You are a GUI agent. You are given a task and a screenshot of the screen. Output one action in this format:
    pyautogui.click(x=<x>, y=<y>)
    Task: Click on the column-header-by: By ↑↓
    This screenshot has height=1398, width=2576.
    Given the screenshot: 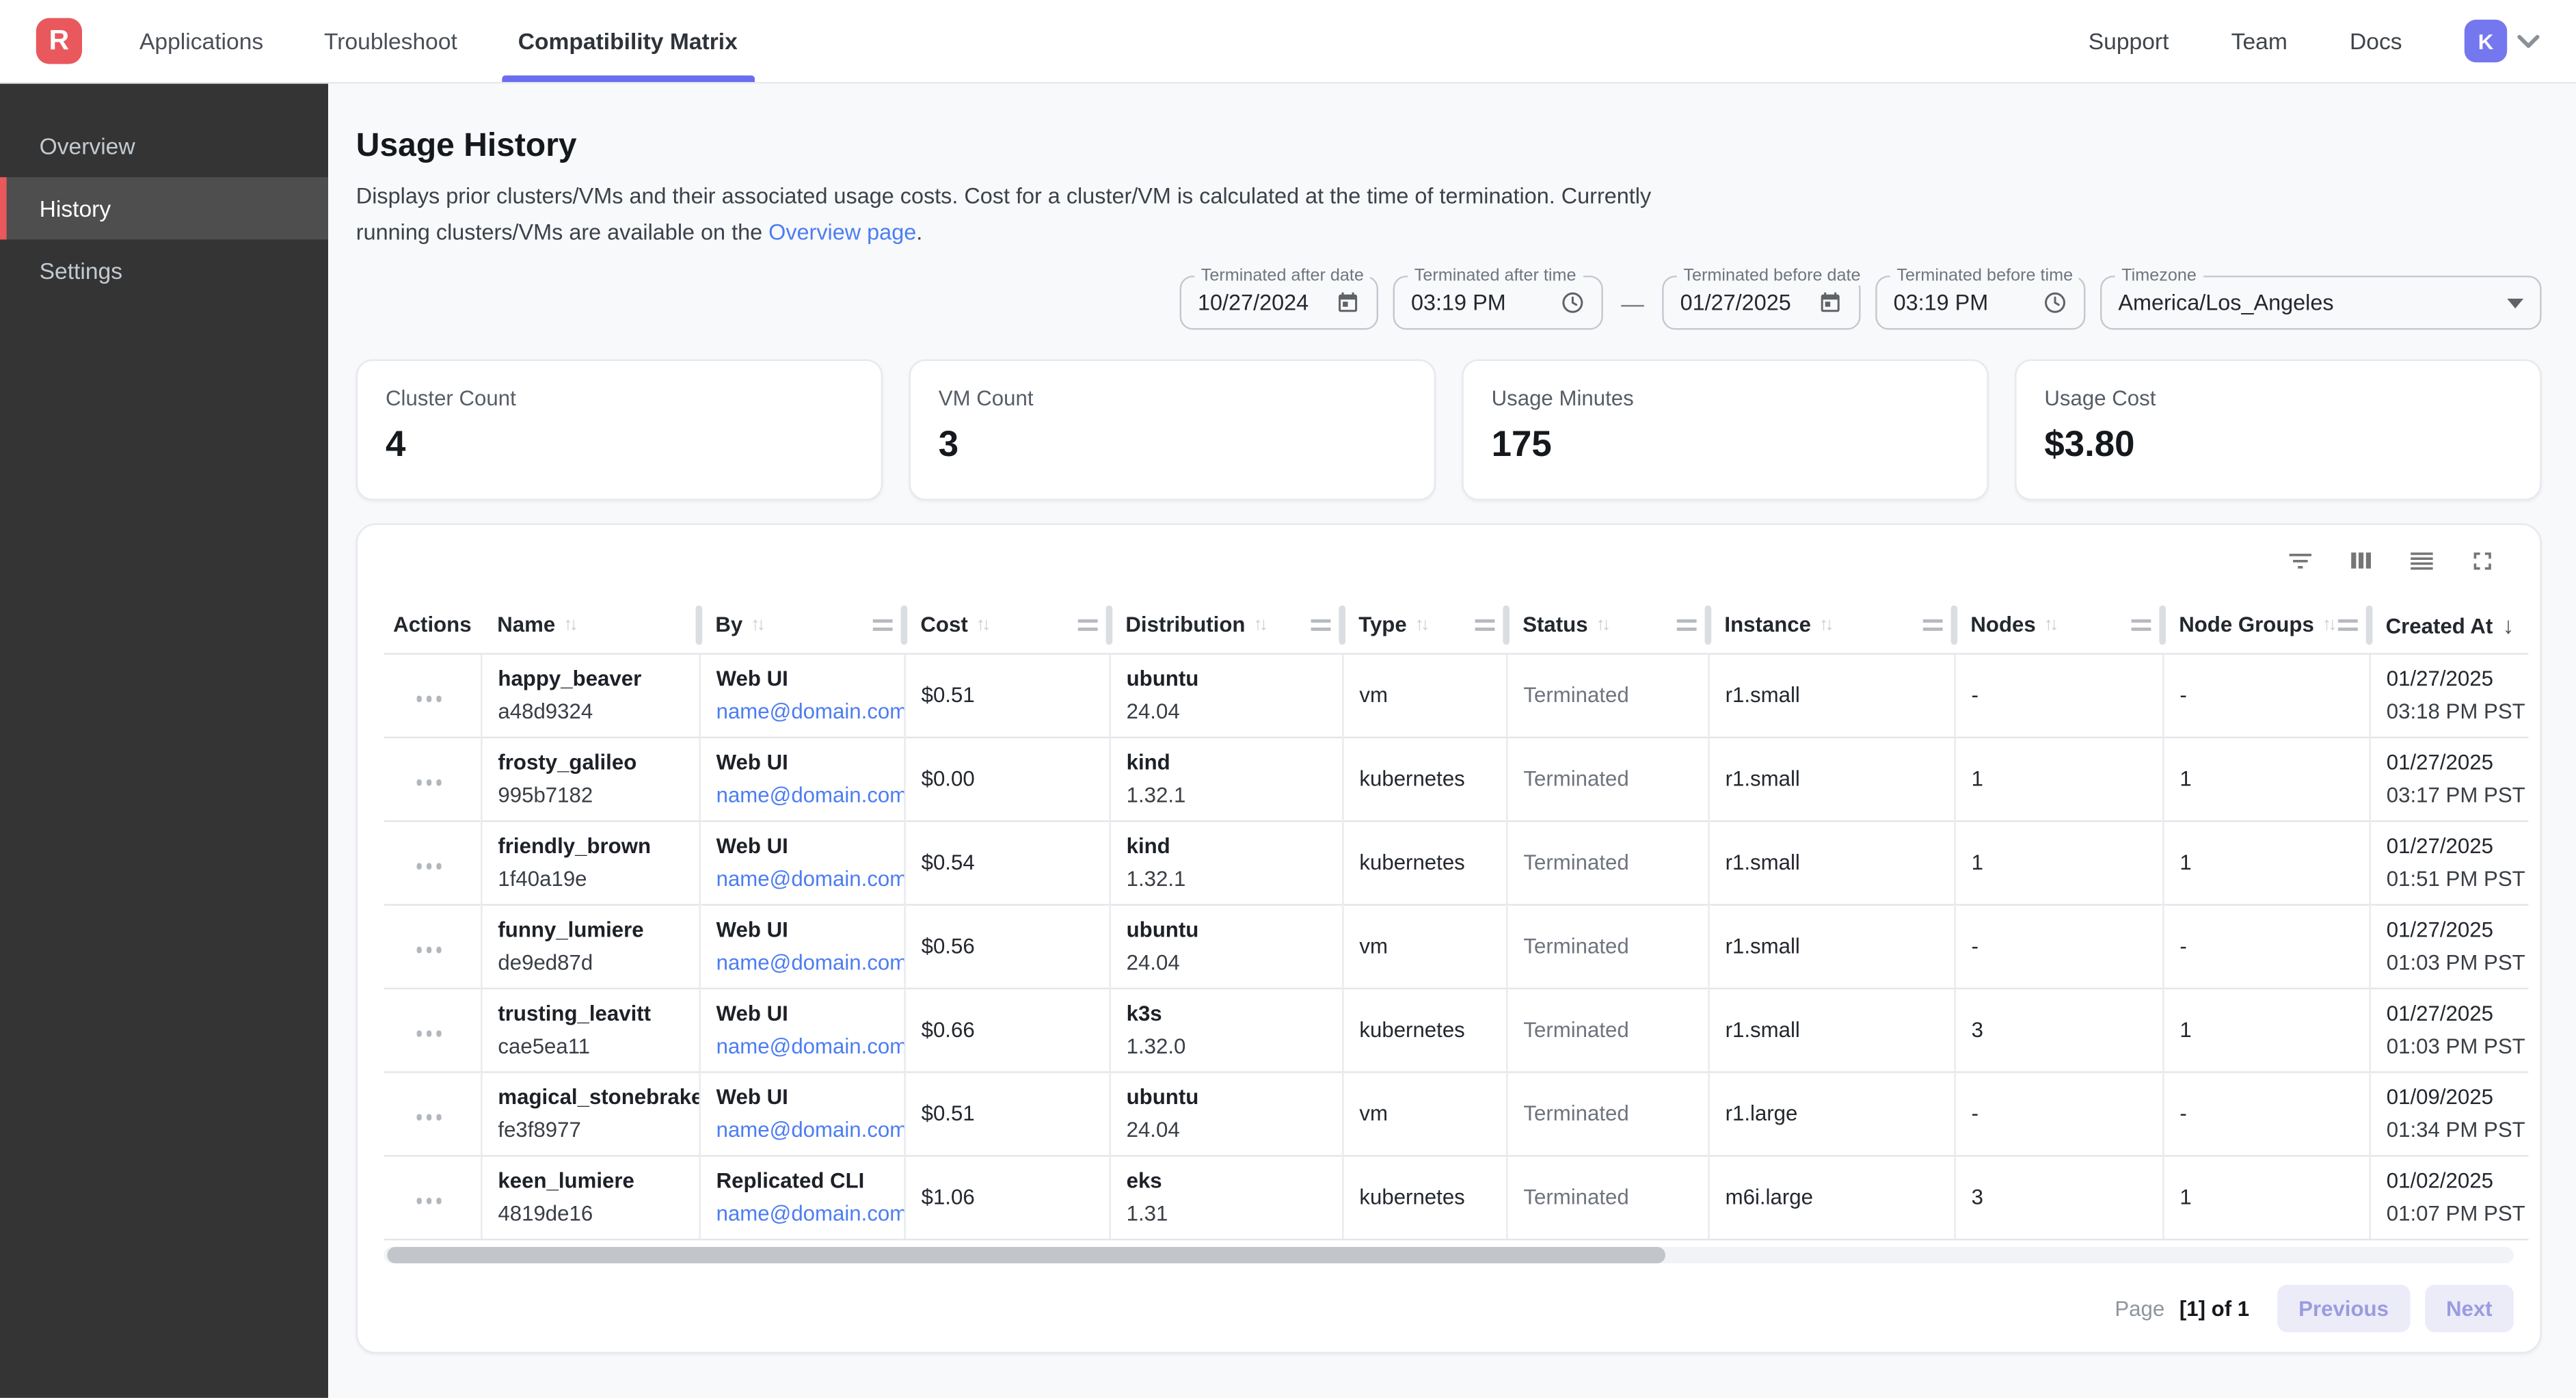 What is the action you would take?
    pyautogui.click(x=799, y=625)
    